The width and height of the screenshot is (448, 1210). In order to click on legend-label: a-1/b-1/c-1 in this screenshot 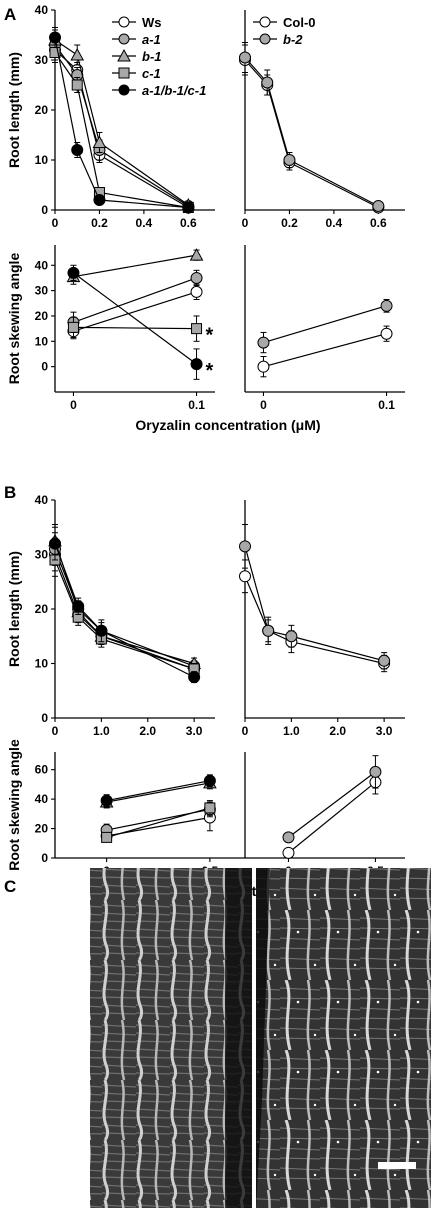, I will do `click(174, 90)`.